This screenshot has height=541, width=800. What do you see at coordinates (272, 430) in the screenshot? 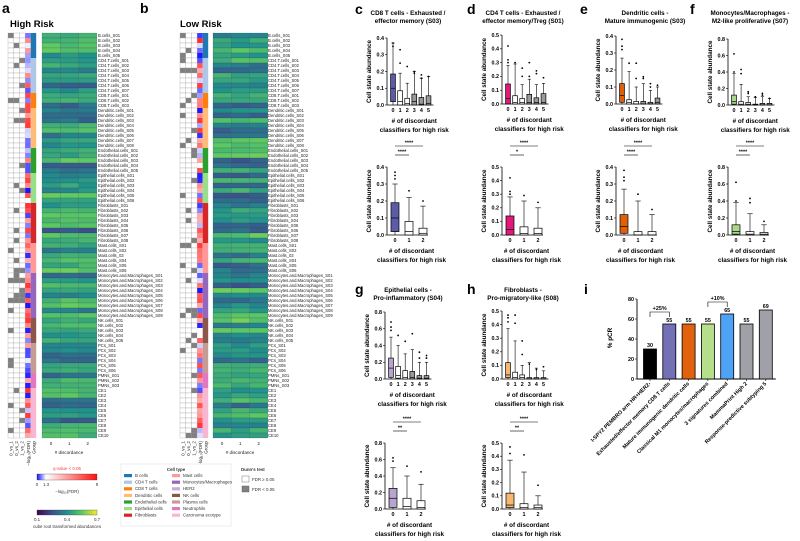
I see `row-label: CE9` at bounding box center [272, 430].